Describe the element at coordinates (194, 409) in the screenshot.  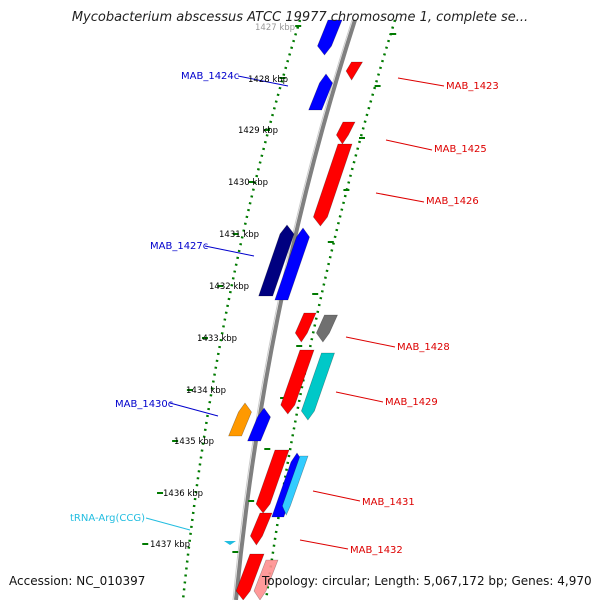
I see `leader-mab-1430c` at that location.